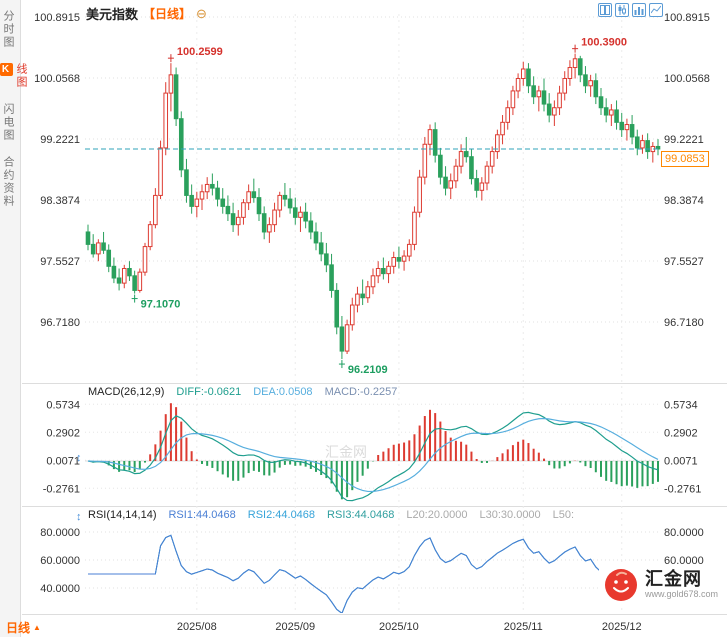 This screenshot has height=637, width=727. Describe the element at coordinates (63, 461) in the screenshot. I see `macd-y-tick-left: 0.0071` at that location.